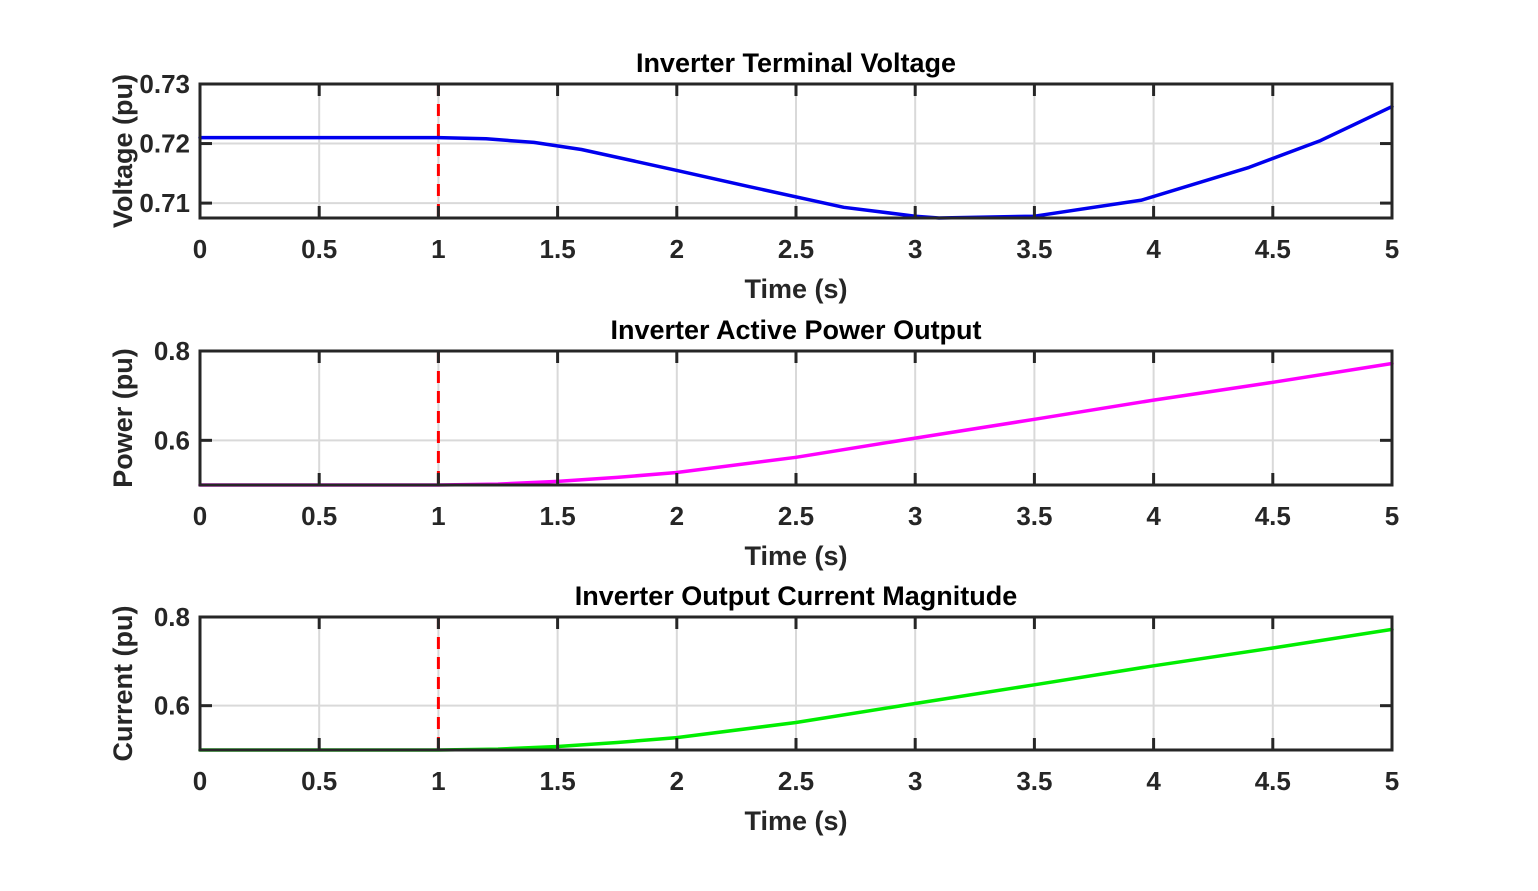  Describe the element at coordinates (795, 330) in the screenshot. I see `chart-title: Inverter Active Power Output` at that location.